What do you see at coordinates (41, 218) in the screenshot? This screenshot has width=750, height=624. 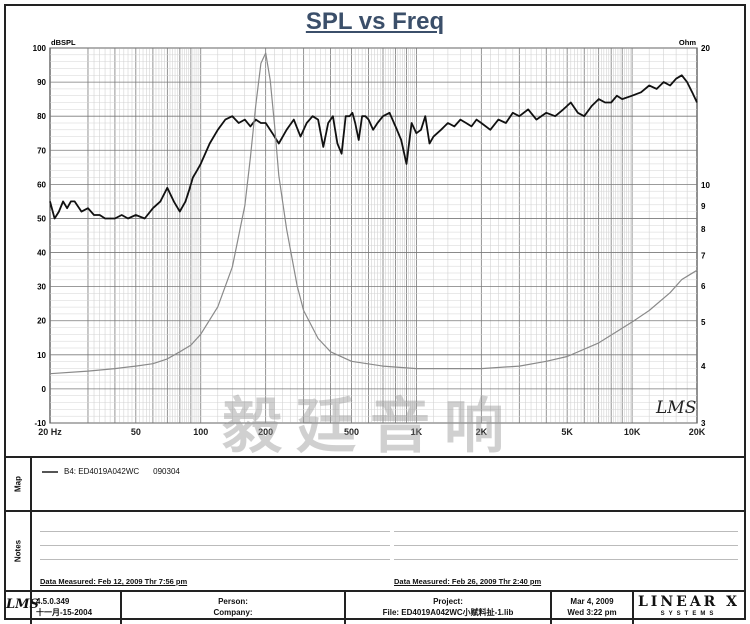 I see `y-tick-label: 50` at bounding box center [41, 218].